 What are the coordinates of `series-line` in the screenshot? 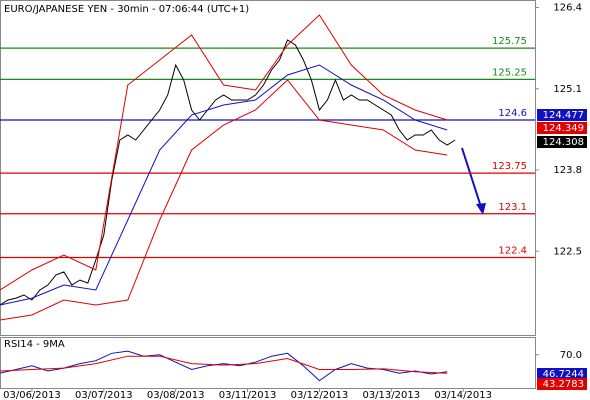 It's located at (224, 364).